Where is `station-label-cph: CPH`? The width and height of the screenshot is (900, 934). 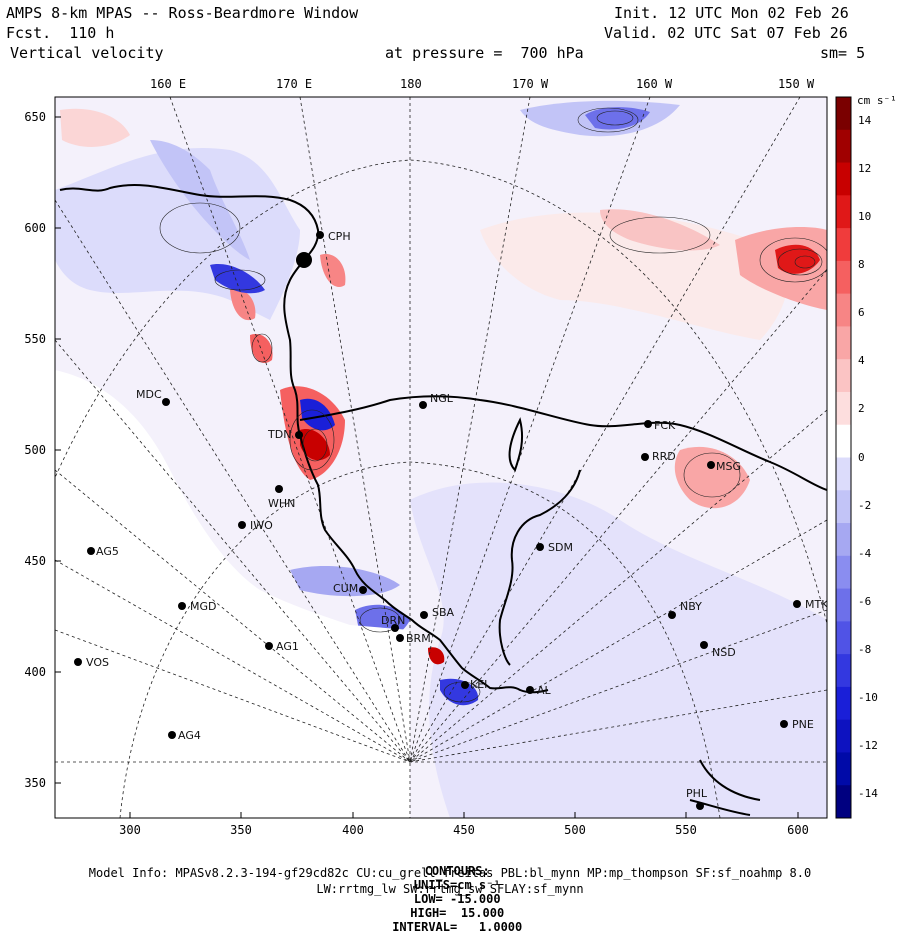
station-label-cph: CPH is located at coordinates (339, 236).